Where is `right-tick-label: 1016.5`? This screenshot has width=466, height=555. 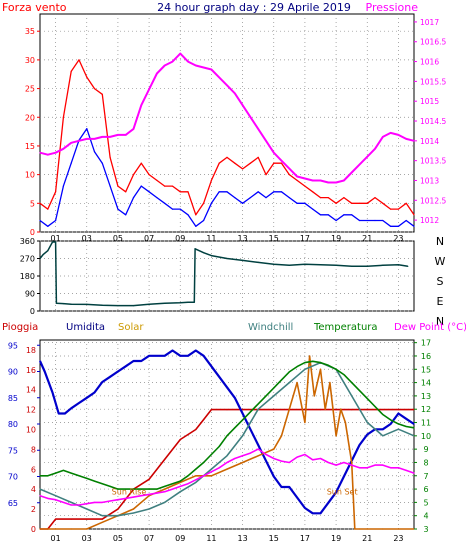
right-tick-label: 1016.5 is located at coordinates (433, 42).